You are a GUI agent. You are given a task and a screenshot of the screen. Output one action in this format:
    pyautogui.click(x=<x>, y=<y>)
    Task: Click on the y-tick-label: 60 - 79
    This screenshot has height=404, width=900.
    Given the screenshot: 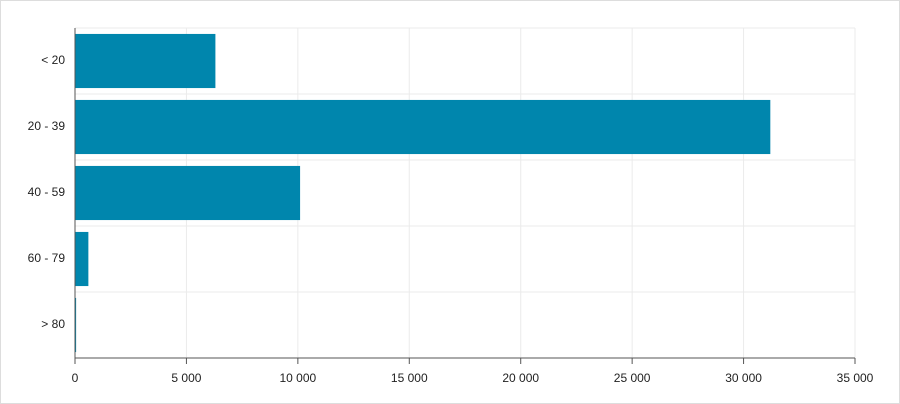 What is the action you would take?
    pyautogui.click(x=47, y=258)
    